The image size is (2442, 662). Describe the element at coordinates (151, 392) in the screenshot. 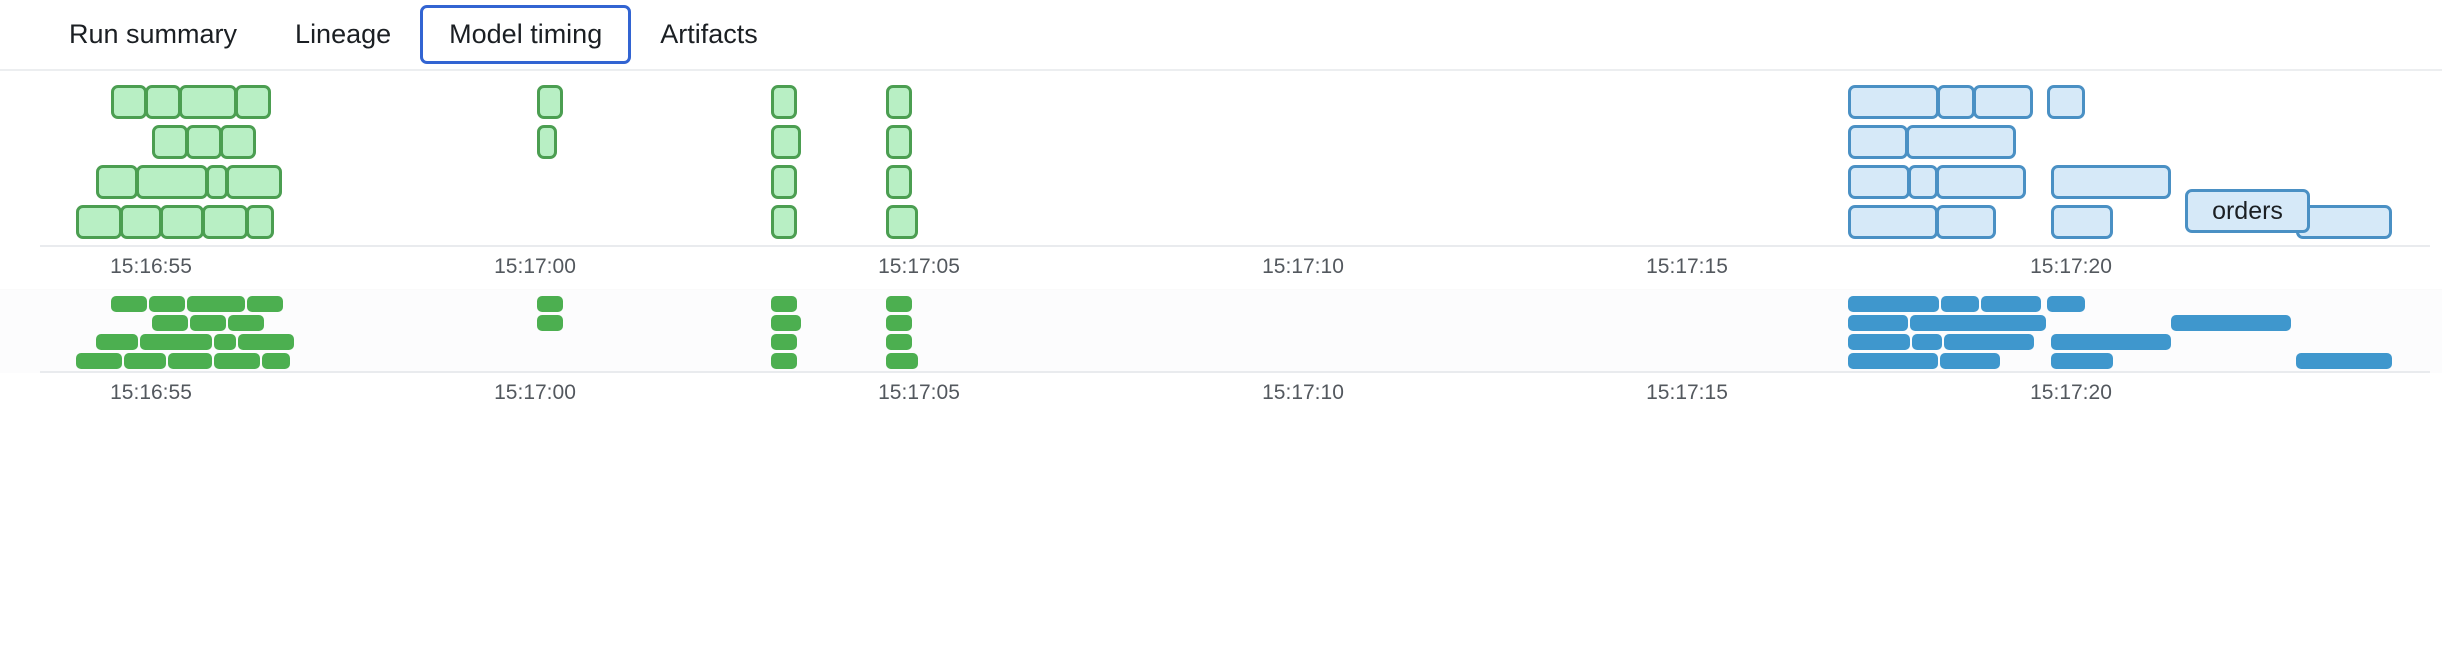

I see `axis-tick-label: 15:16:55` at that location.